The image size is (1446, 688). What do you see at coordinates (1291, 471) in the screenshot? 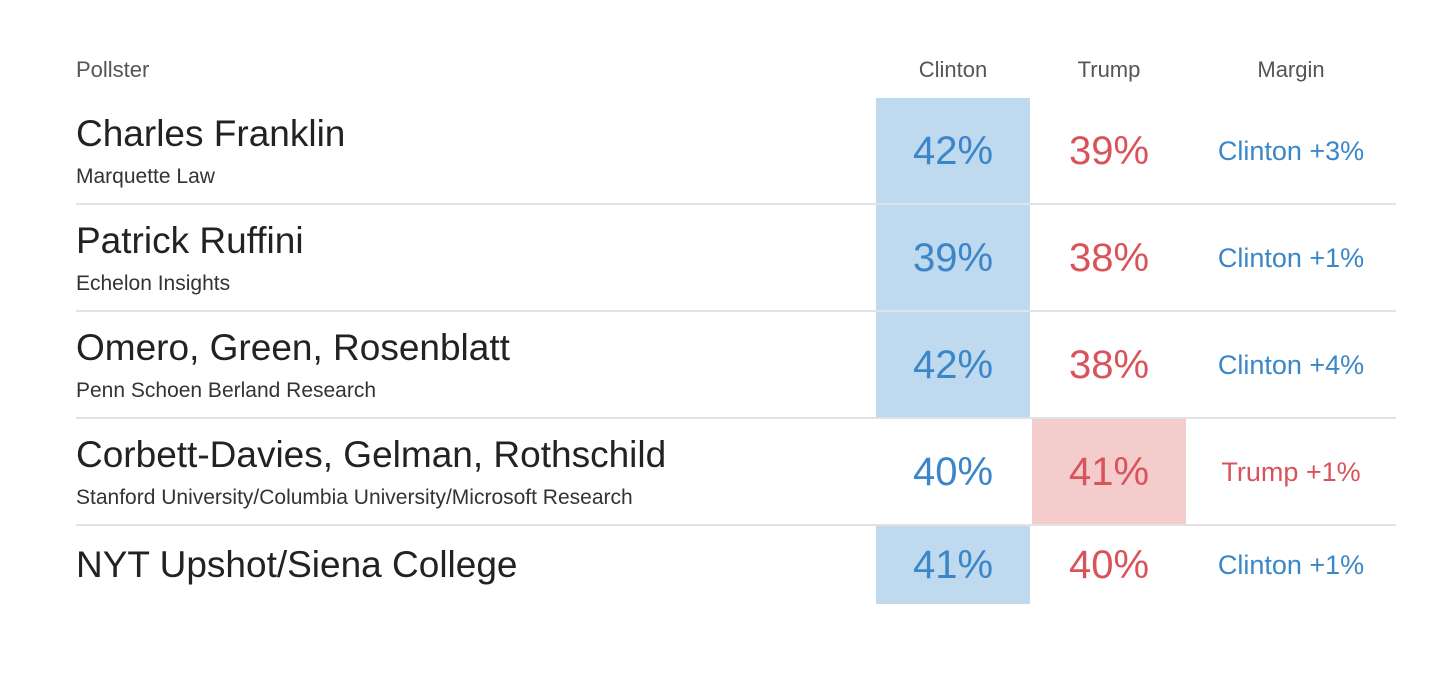
I see `margin: Trump +1%` at bounding box center [1291, 471].